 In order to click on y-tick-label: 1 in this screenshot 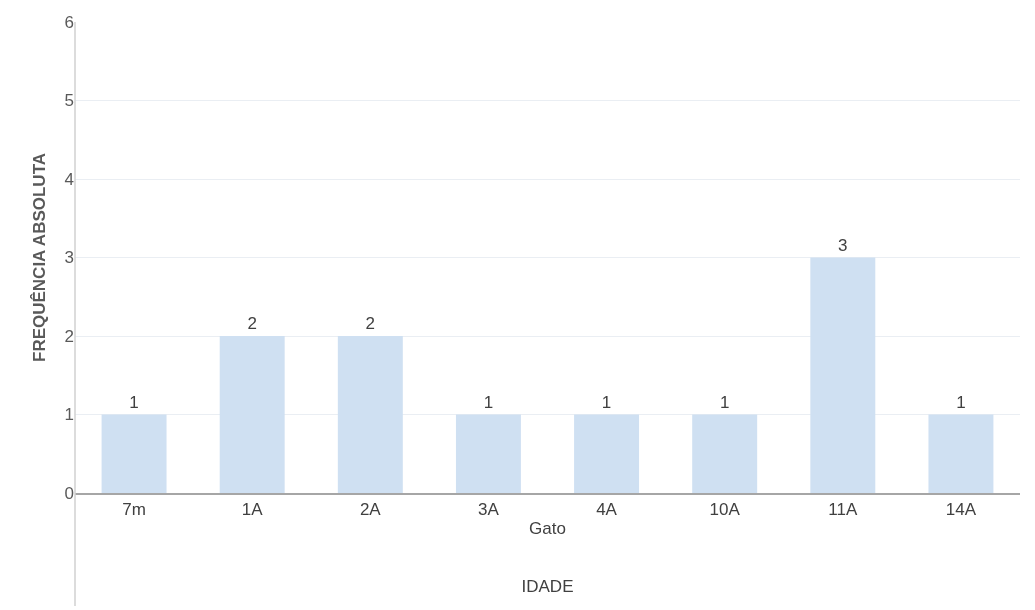, I will do `click(69, 415)`.